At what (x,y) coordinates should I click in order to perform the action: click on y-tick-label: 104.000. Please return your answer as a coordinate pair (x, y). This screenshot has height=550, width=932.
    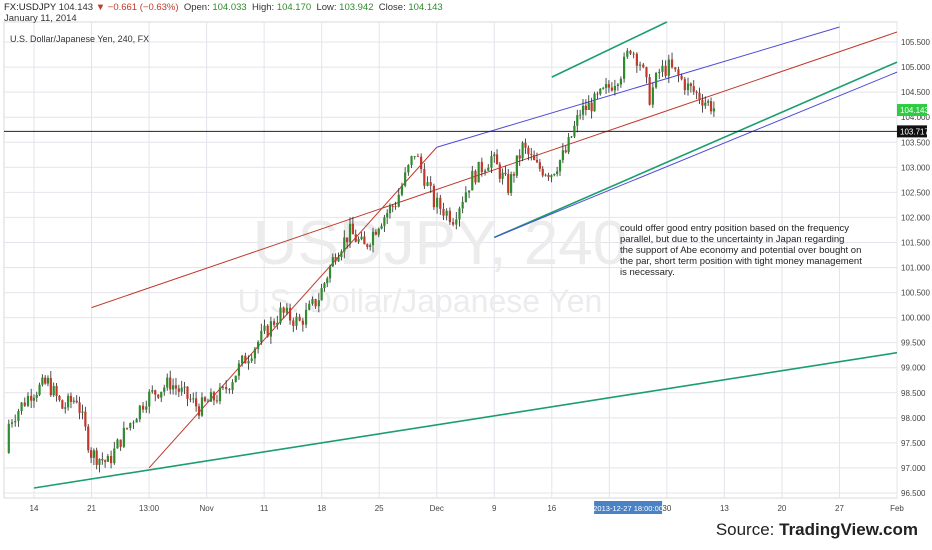
    Looking at the image, I should click on (915, 117).